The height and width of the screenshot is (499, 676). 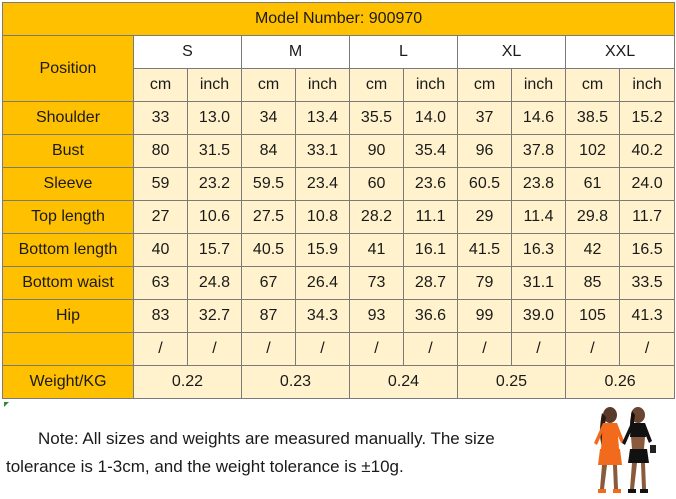 I want to click on measurement-cell: 80, so click(x=160, y=151).